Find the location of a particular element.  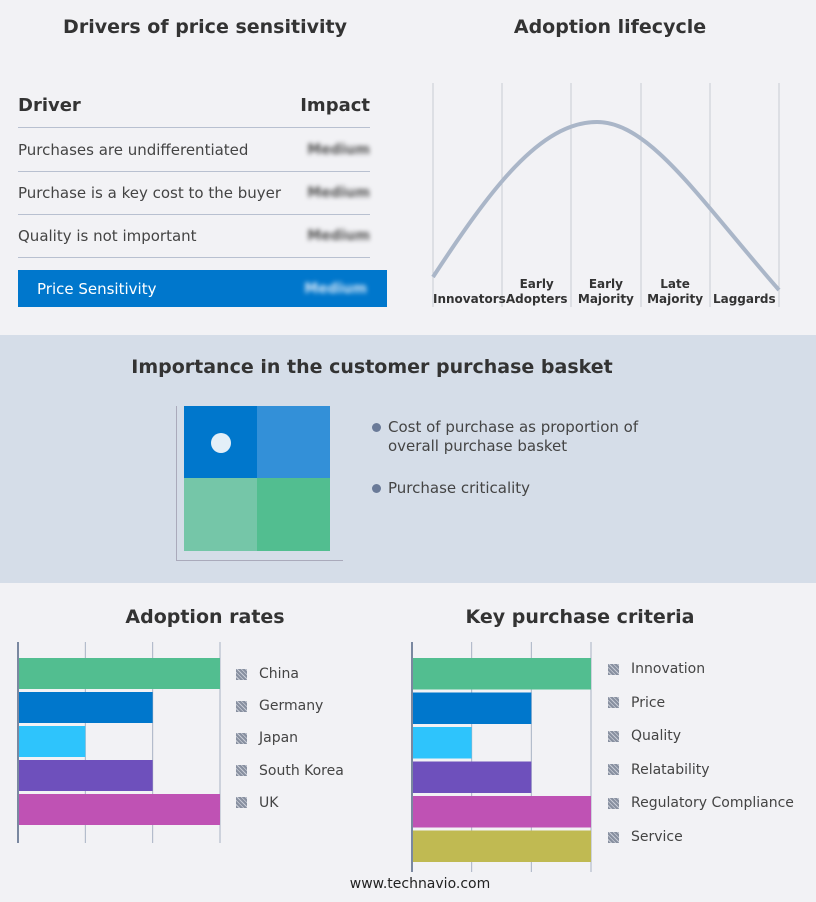

legend-label: Relatability is located at coordinates (670, 769).